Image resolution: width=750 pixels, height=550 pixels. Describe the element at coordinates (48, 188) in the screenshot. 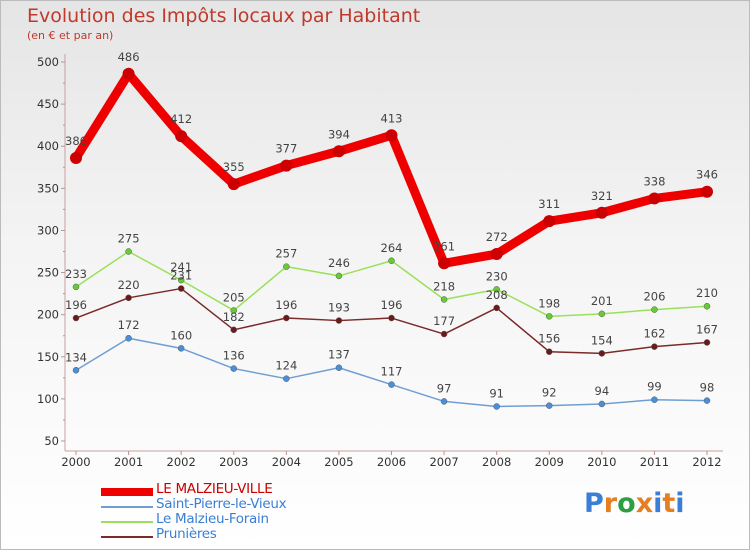

I see `y-tick-label: 350` at that location.